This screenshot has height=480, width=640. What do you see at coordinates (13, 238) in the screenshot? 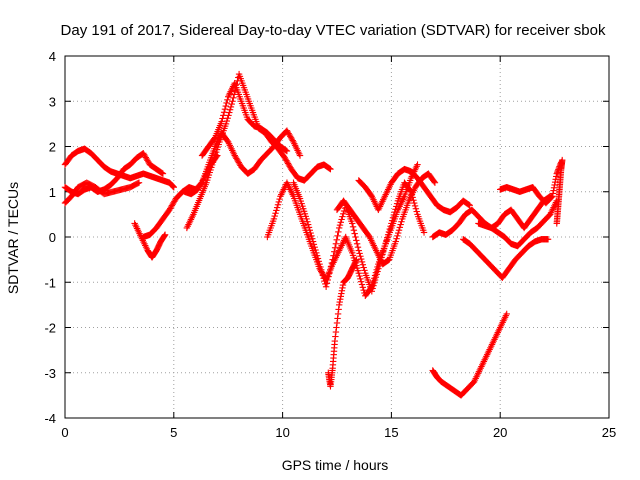
I see `y-axis-label: SDTVAR / TECUs` at bounding box center [13, 238].